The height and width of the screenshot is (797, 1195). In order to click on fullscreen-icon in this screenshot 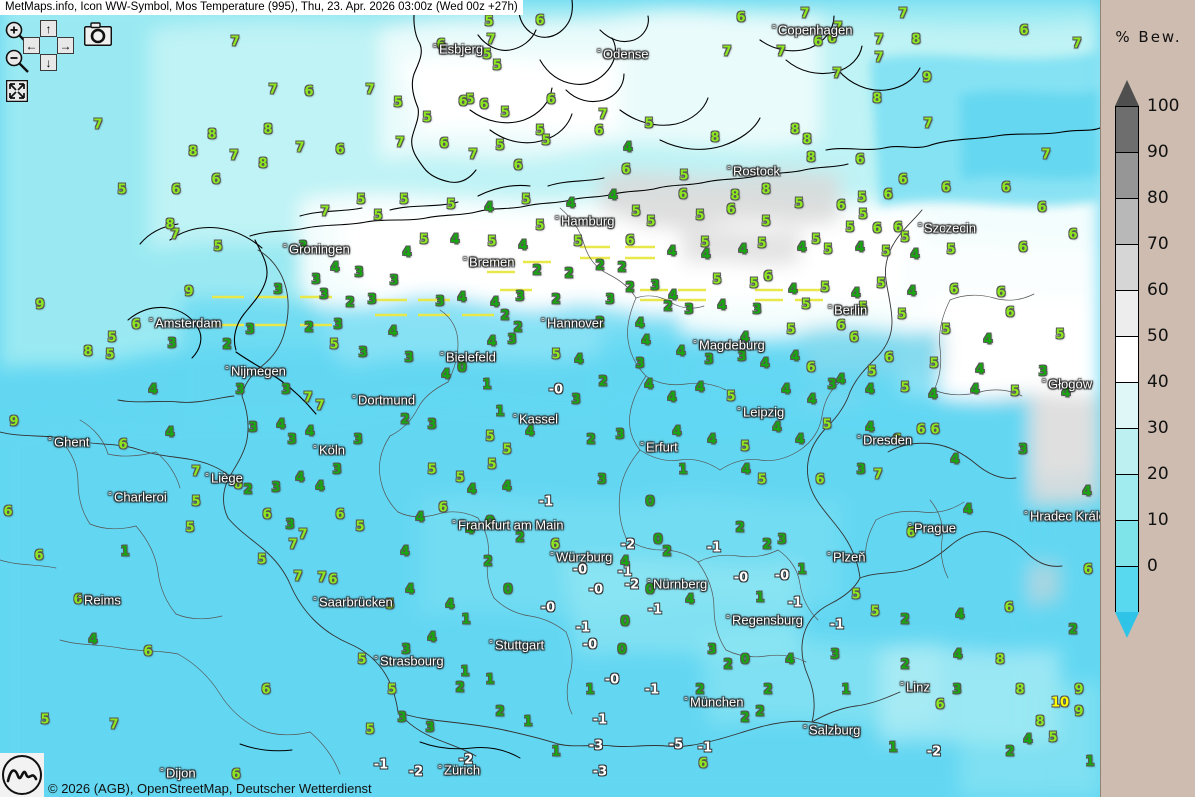, I will do `click(17, 93)`.